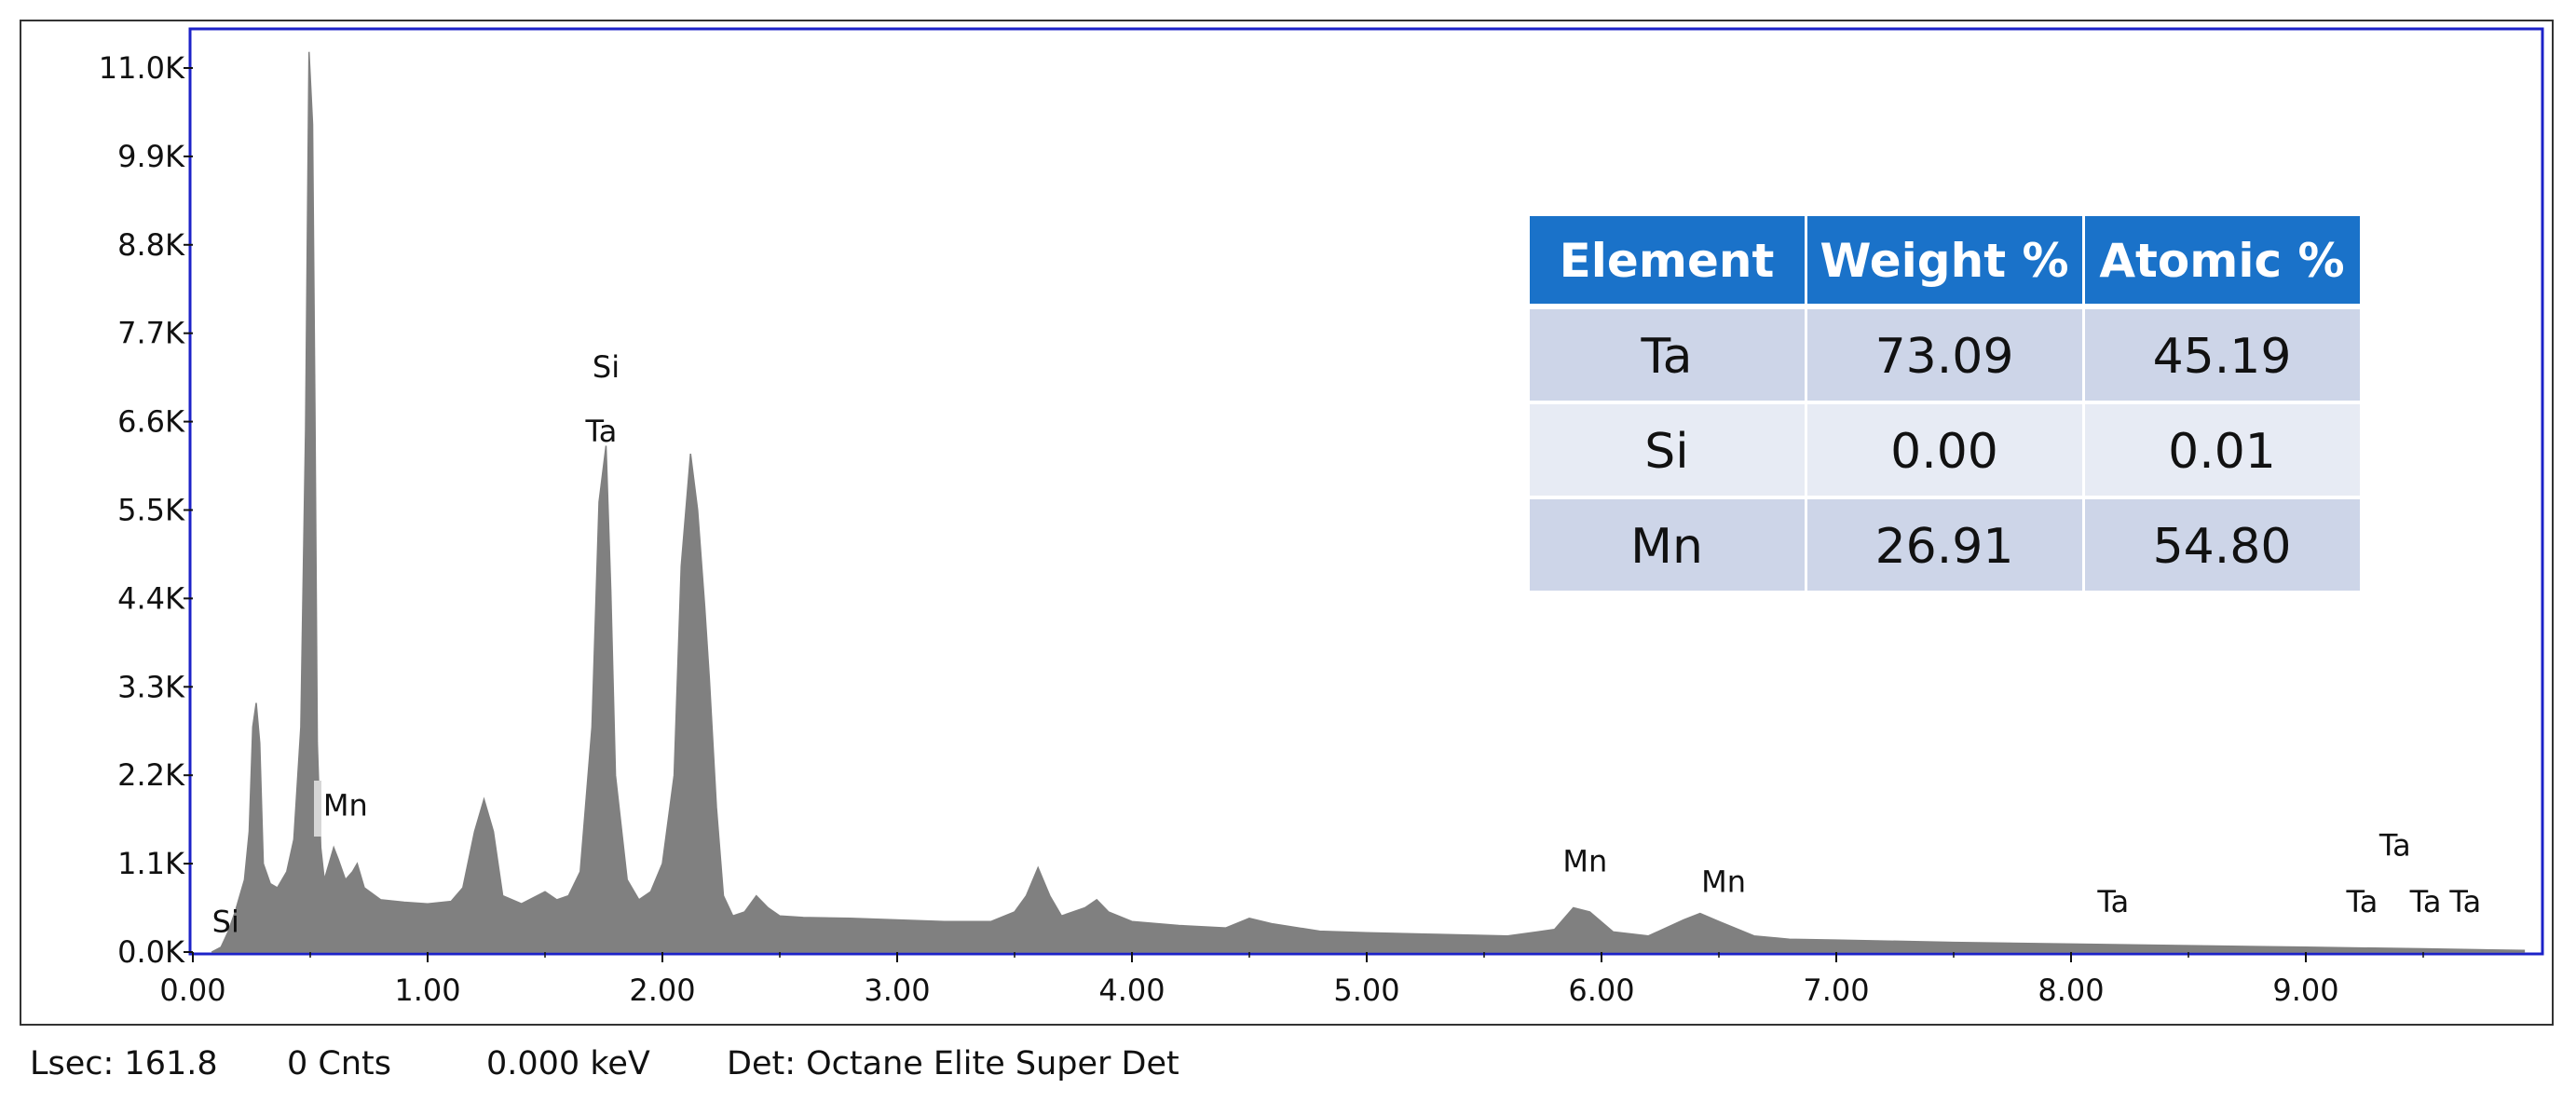  I want to click on energy-readout: 0.000 keV, so click(568, 1064).